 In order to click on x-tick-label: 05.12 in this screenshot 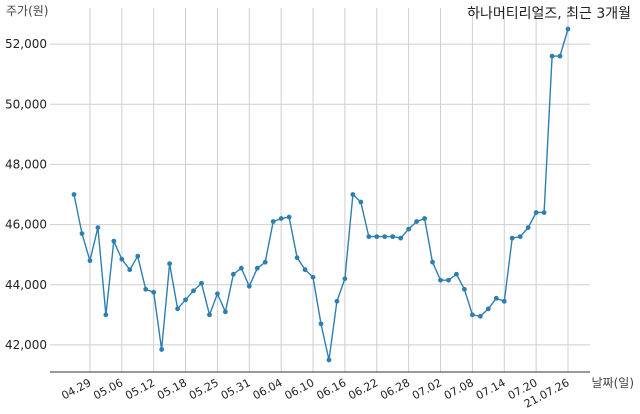, I will do `click(140, 389)`.